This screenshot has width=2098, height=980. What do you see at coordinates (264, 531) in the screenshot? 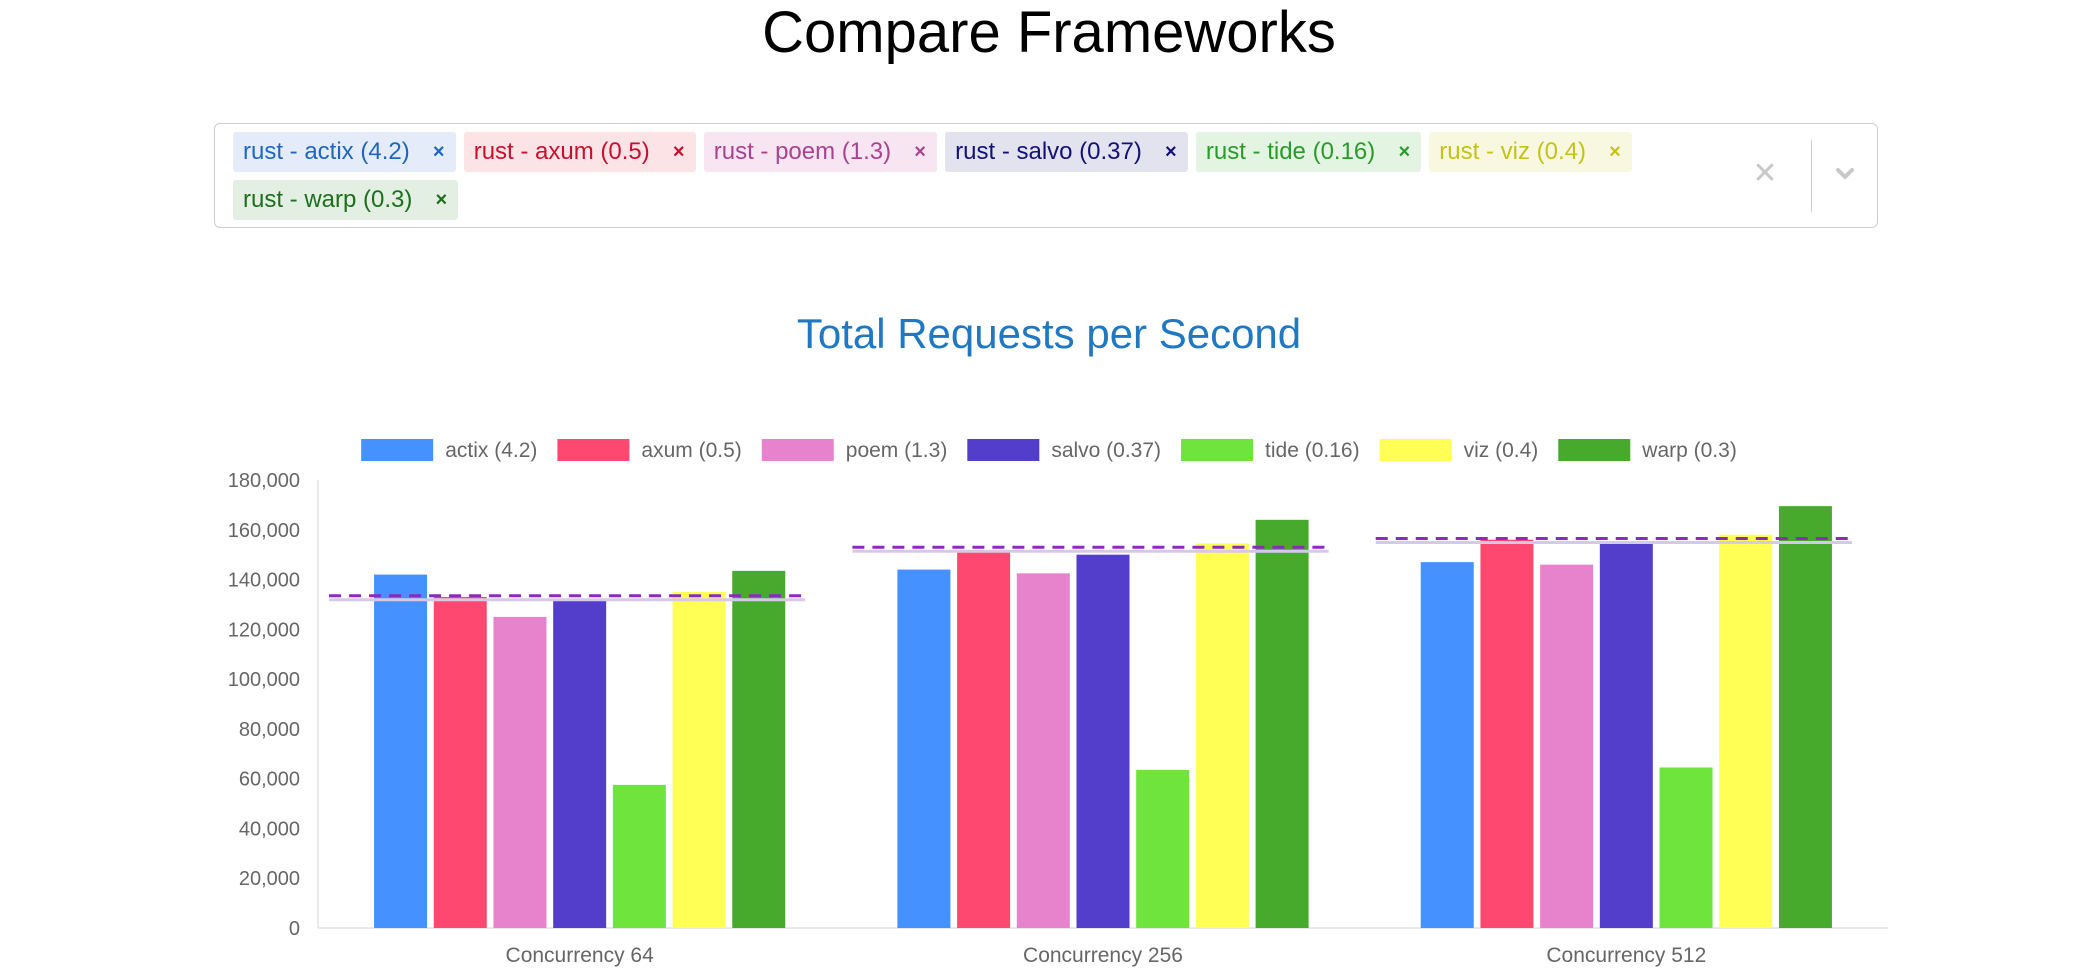
I see `y-tick-label: 160,000` at bounding box center [264, 531].